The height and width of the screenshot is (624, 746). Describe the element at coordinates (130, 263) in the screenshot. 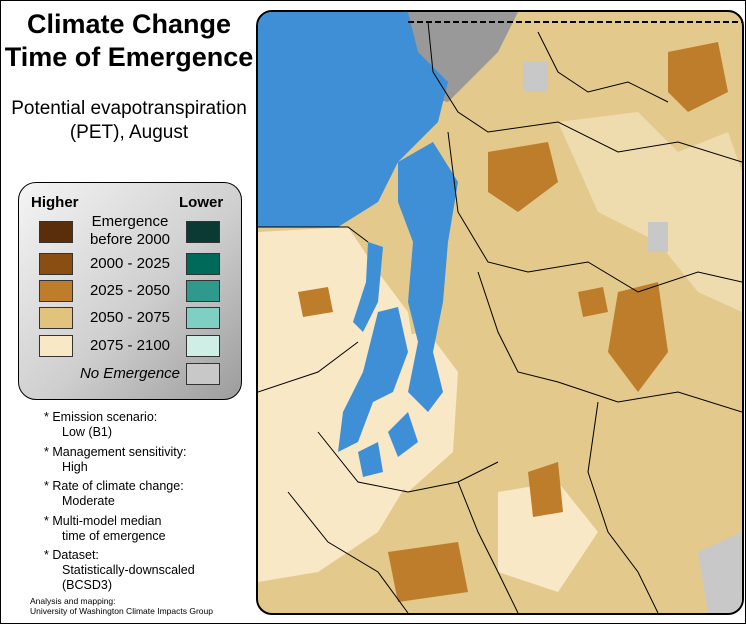

I see `legend-label-1: 2000 - 2025` at that location.